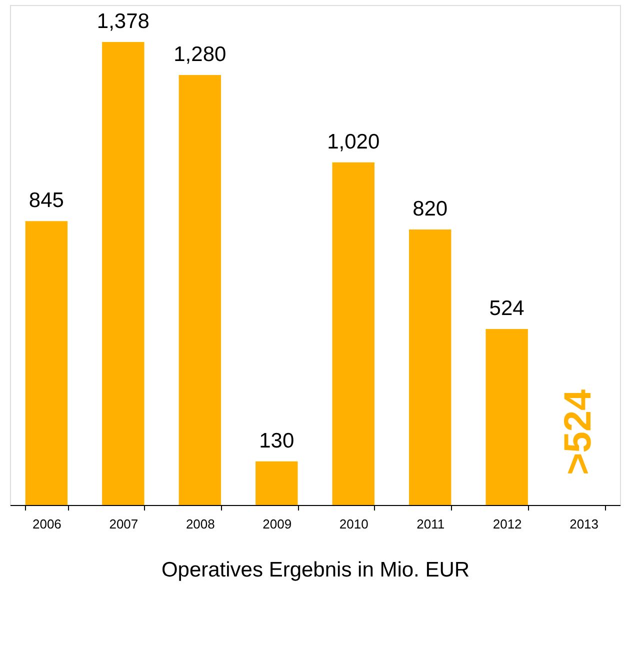  Describe the element at coordinates (430, 209) in the screenshot. I see `data-label: 820` at that location.